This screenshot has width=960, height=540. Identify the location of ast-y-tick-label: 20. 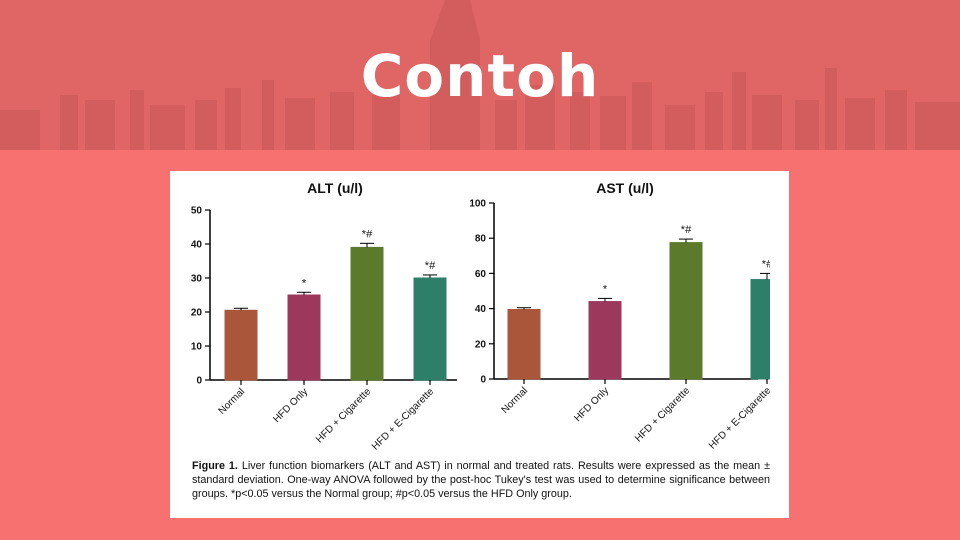
(481, 344).